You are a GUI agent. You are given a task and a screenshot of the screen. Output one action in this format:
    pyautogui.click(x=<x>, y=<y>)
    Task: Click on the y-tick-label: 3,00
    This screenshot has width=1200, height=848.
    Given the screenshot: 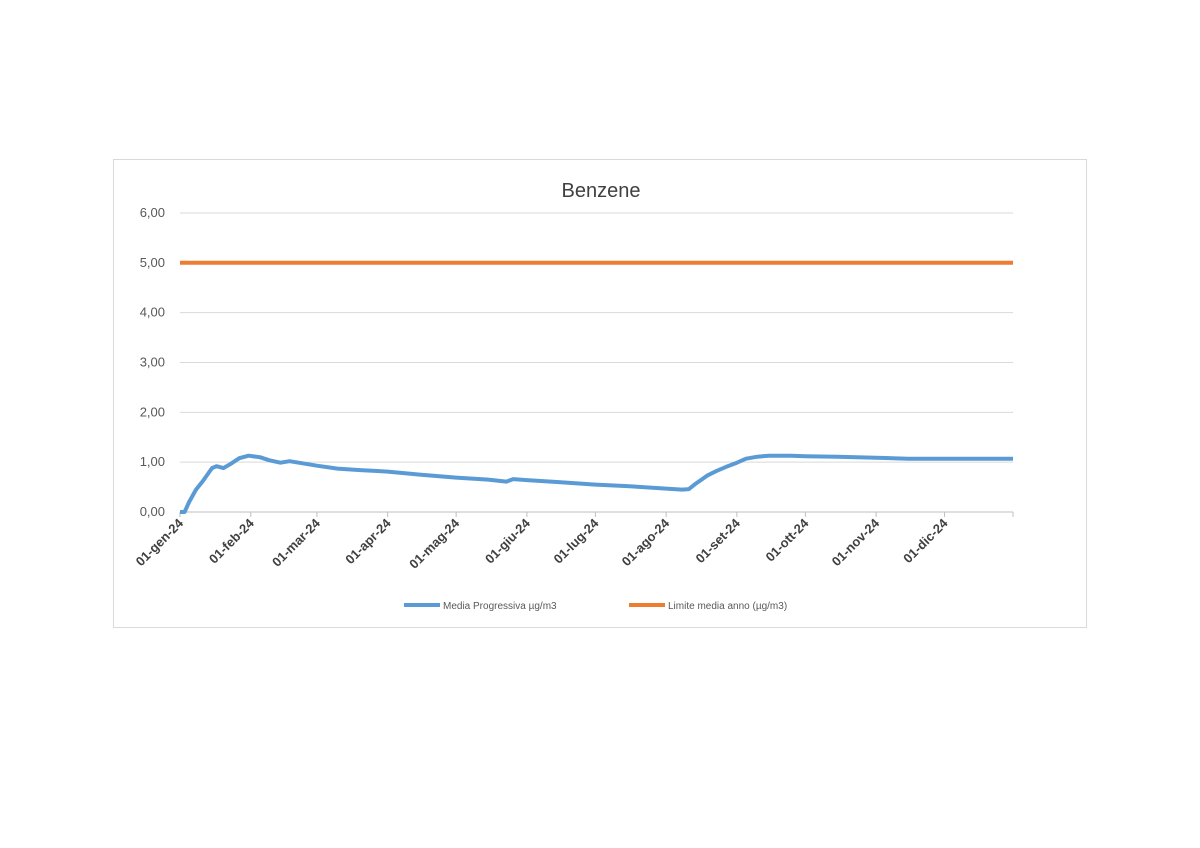 What is the action you would take?
    pyautogui.click(x=152, y=362)
    